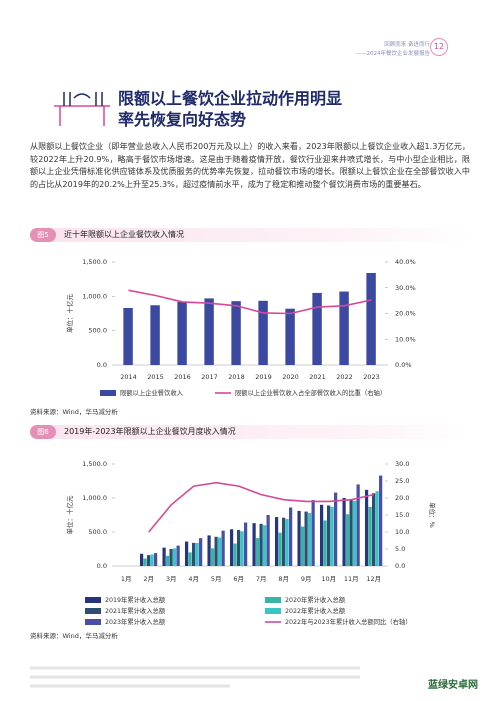 This screenshot has width=500, height=701. I want to click on x-tick-label: 2021, so click(317, 377).